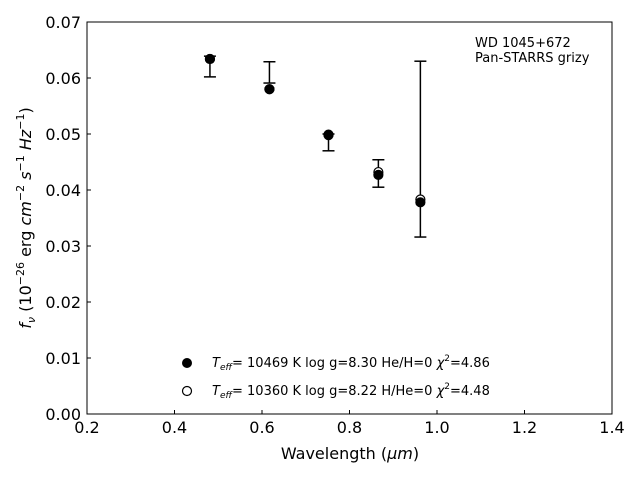  What do you see at coordinates (523, 43) in the screenshot?
I see `annotation-object: WD 1045+672` at bounding box center [523, 43].